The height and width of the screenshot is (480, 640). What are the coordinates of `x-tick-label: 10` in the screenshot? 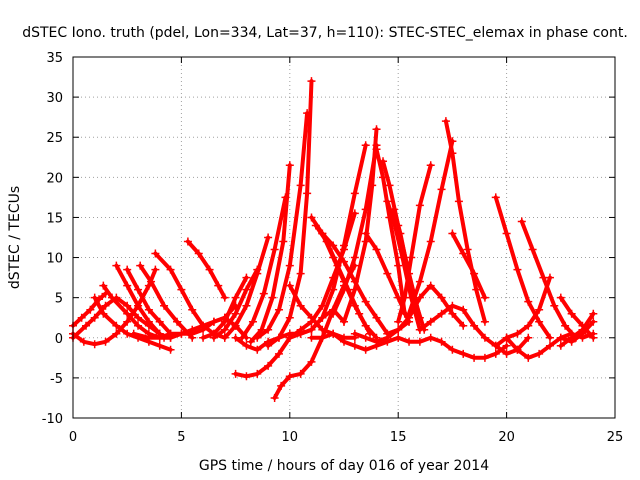 It's located at (290, 437).